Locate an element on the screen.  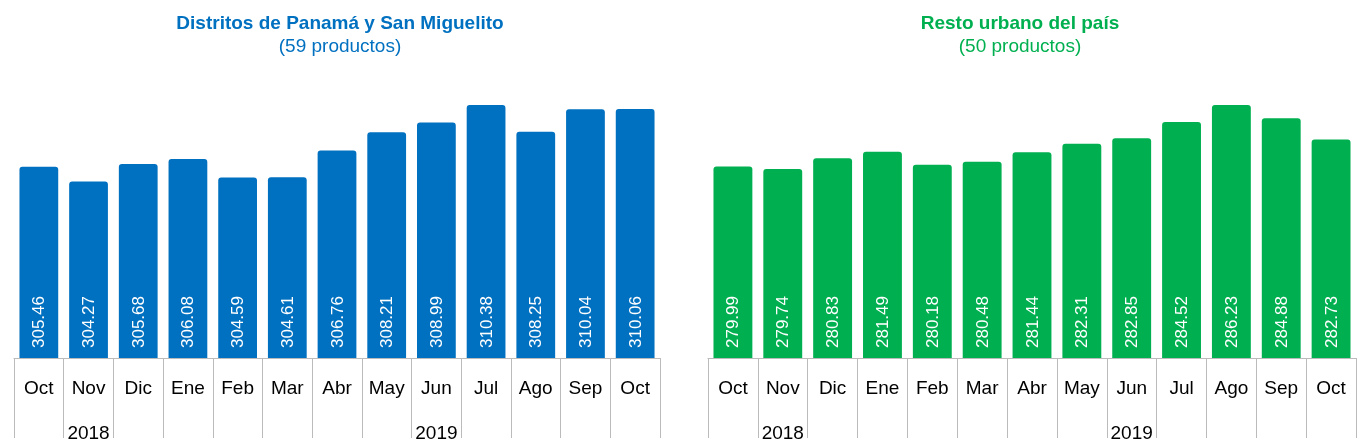
data-label: 304.59 is located at coordinates (238, 322).